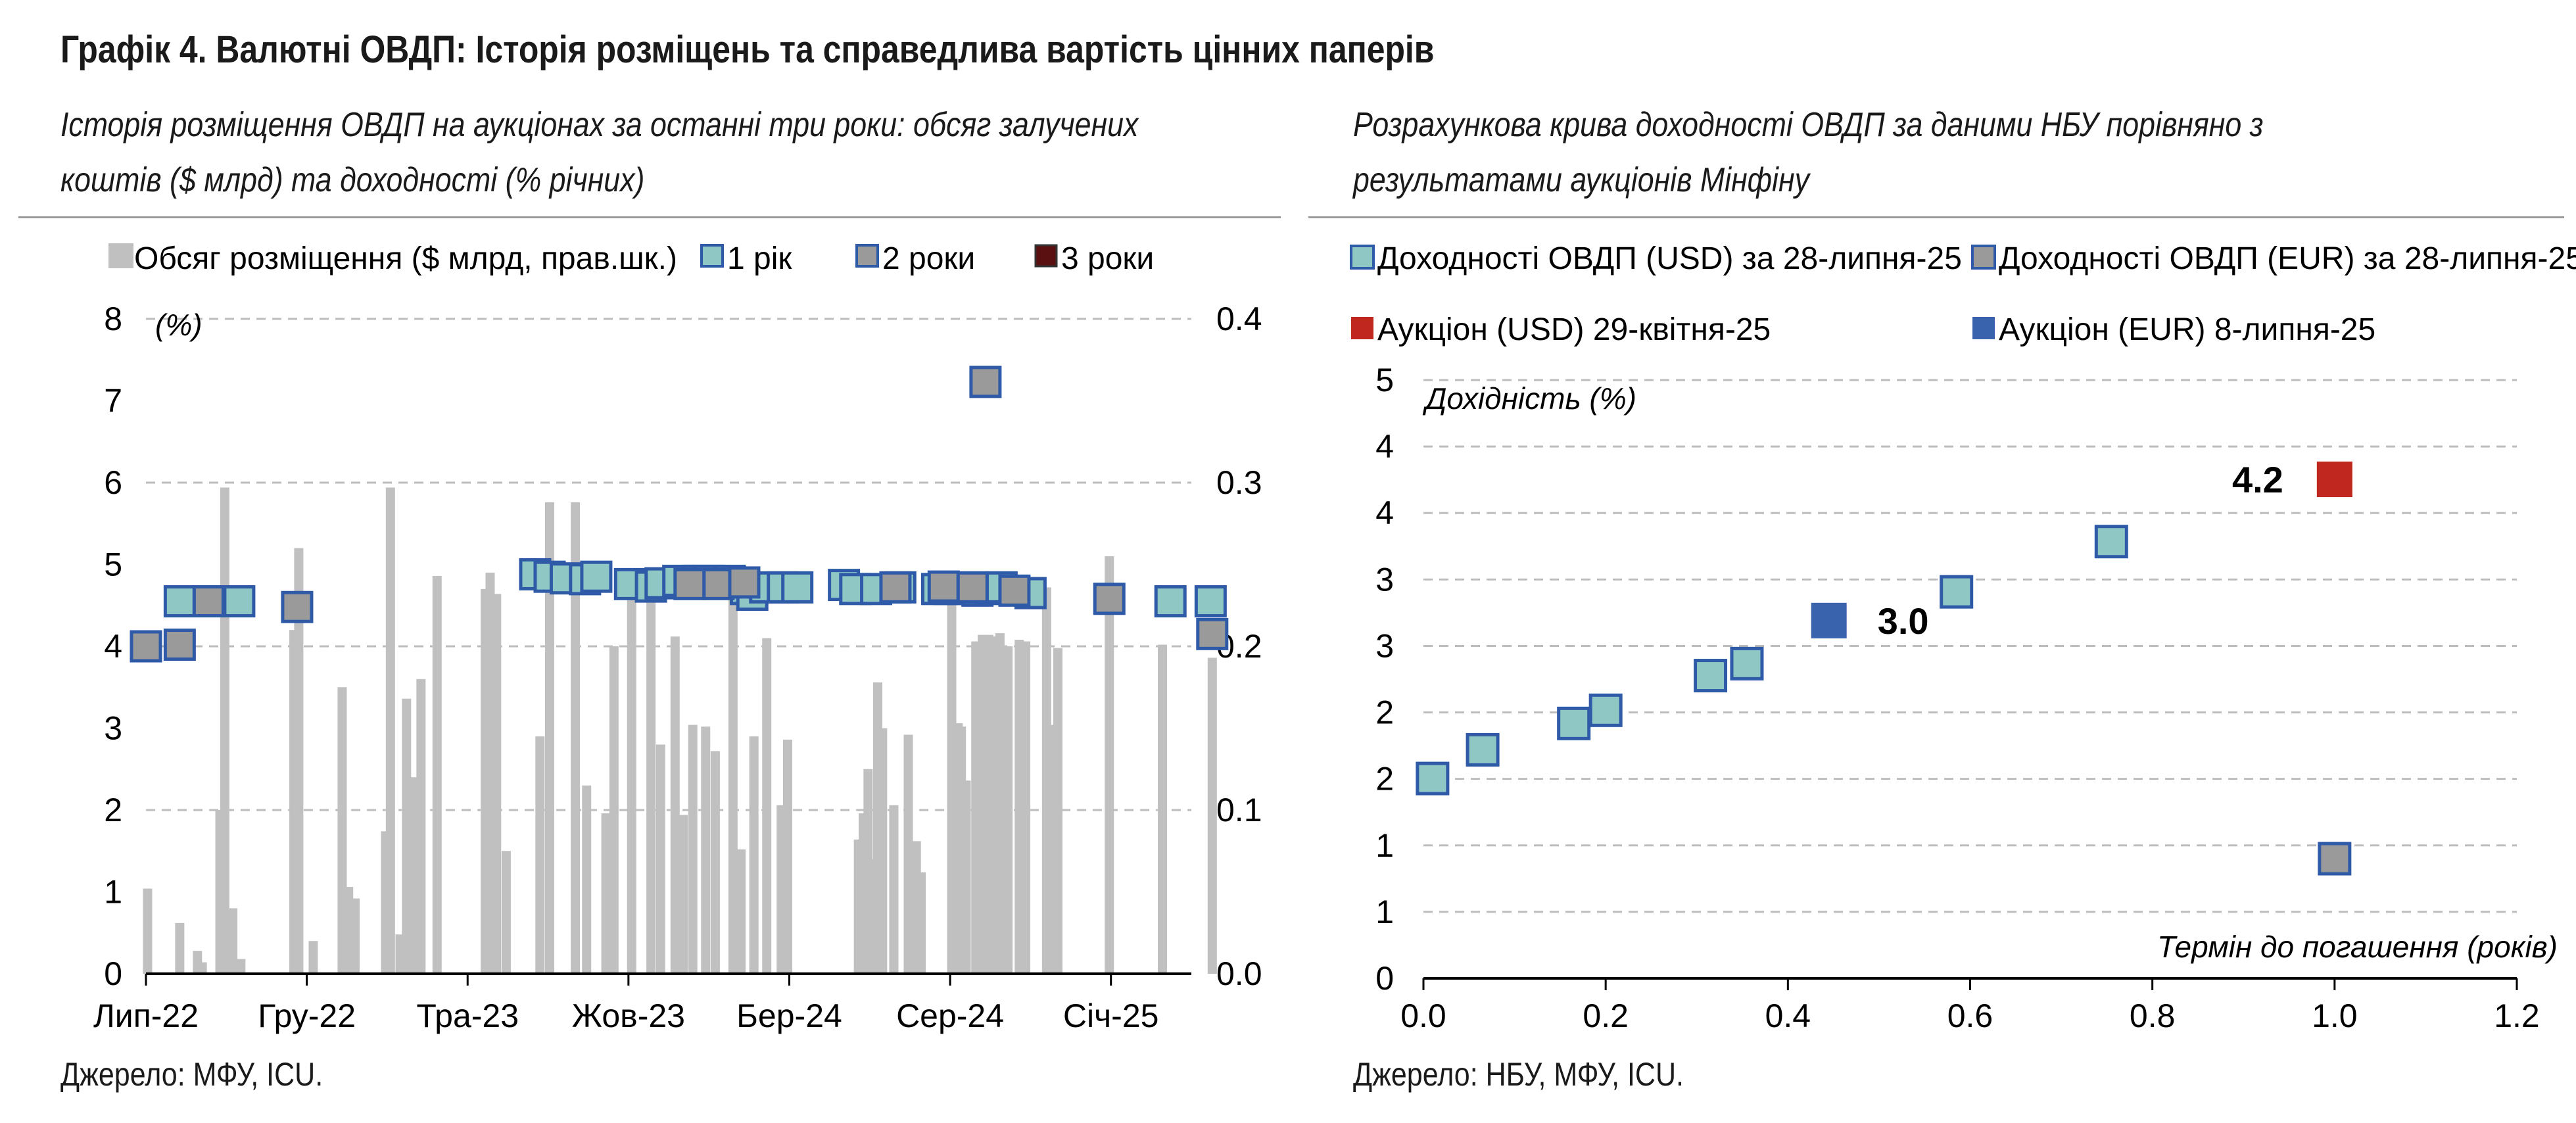 The width and height of the screenshot is (2576, 1123). I want to click on x-tick-label: Тра-23, so click(468, 1015).